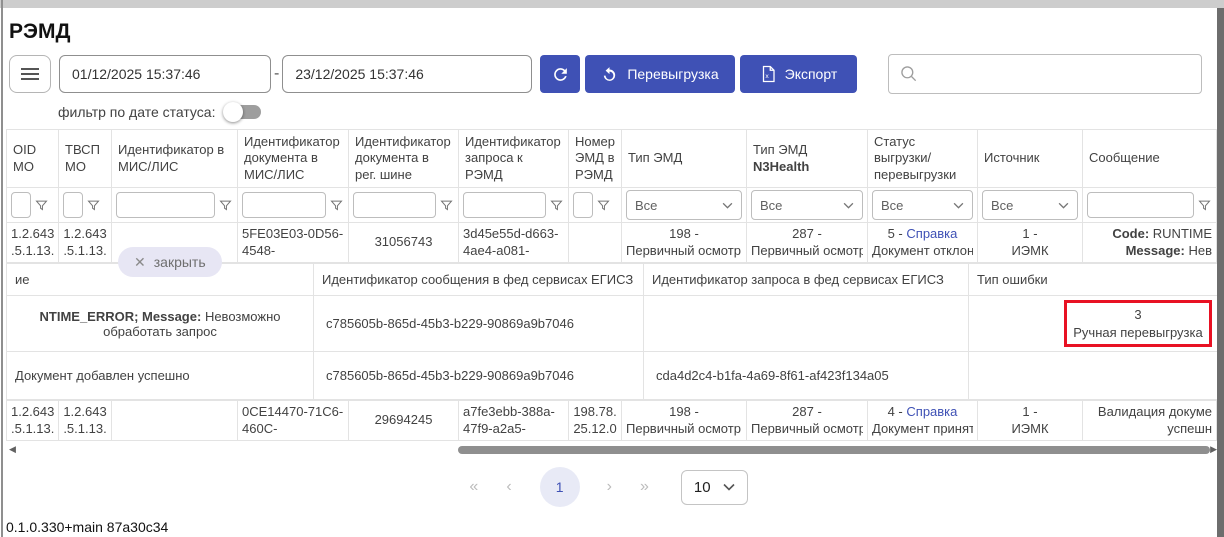 This screenshot has height=537, width=1224. I want to click on cell-emd-number: 198.78. 25.12.0, so click(595, 420).